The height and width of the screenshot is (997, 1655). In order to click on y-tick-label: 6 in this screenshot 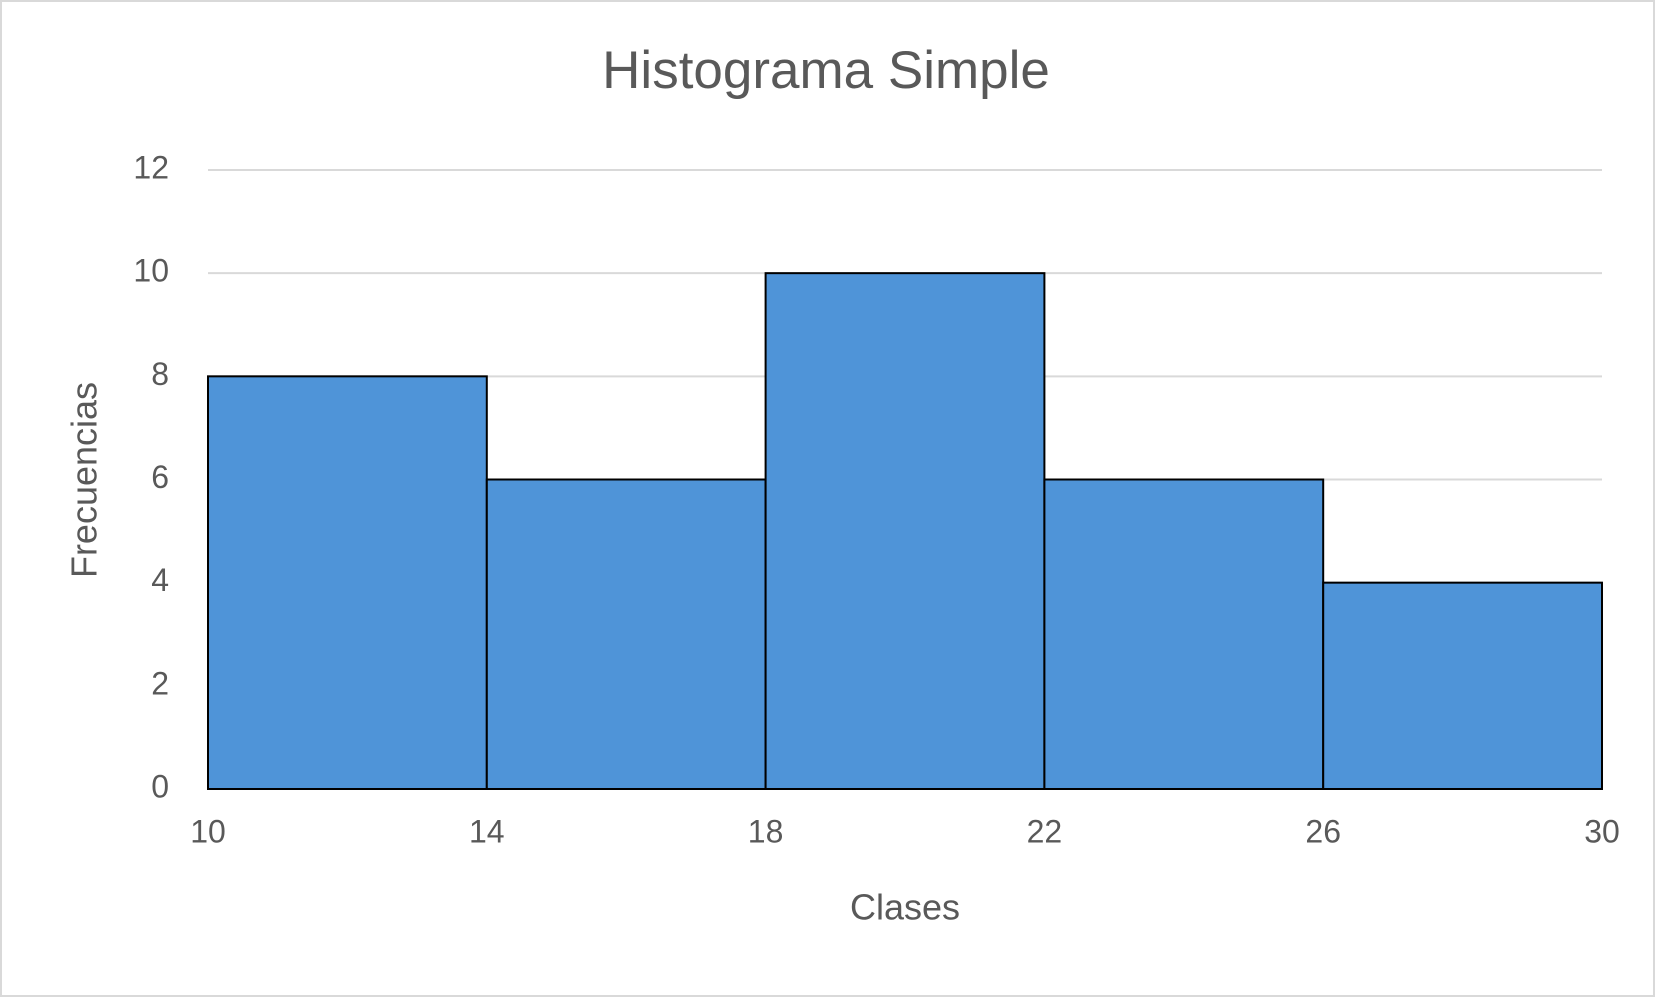, I will do `click(160, 477)`.